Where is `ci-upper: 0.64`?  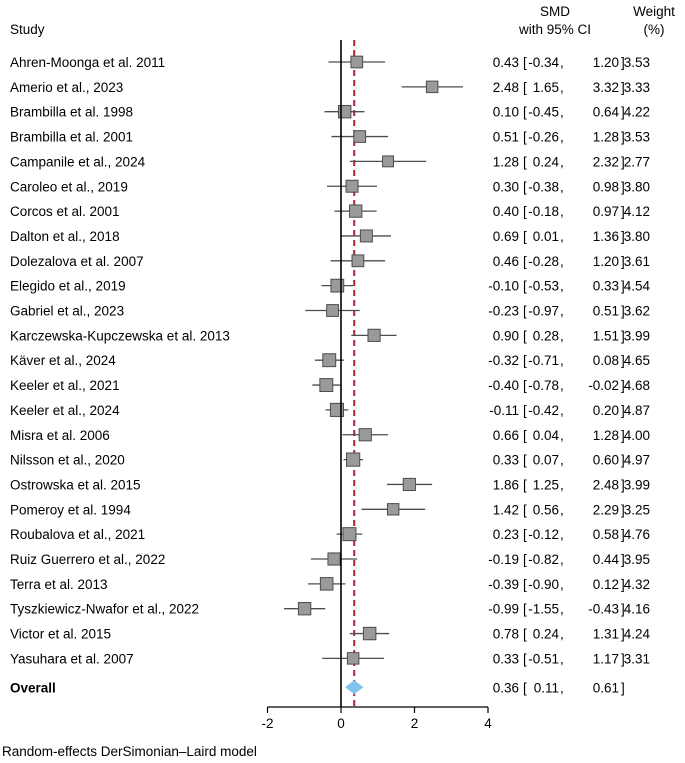 ci-upper: 0.64 is located at coordinates (606, 112).